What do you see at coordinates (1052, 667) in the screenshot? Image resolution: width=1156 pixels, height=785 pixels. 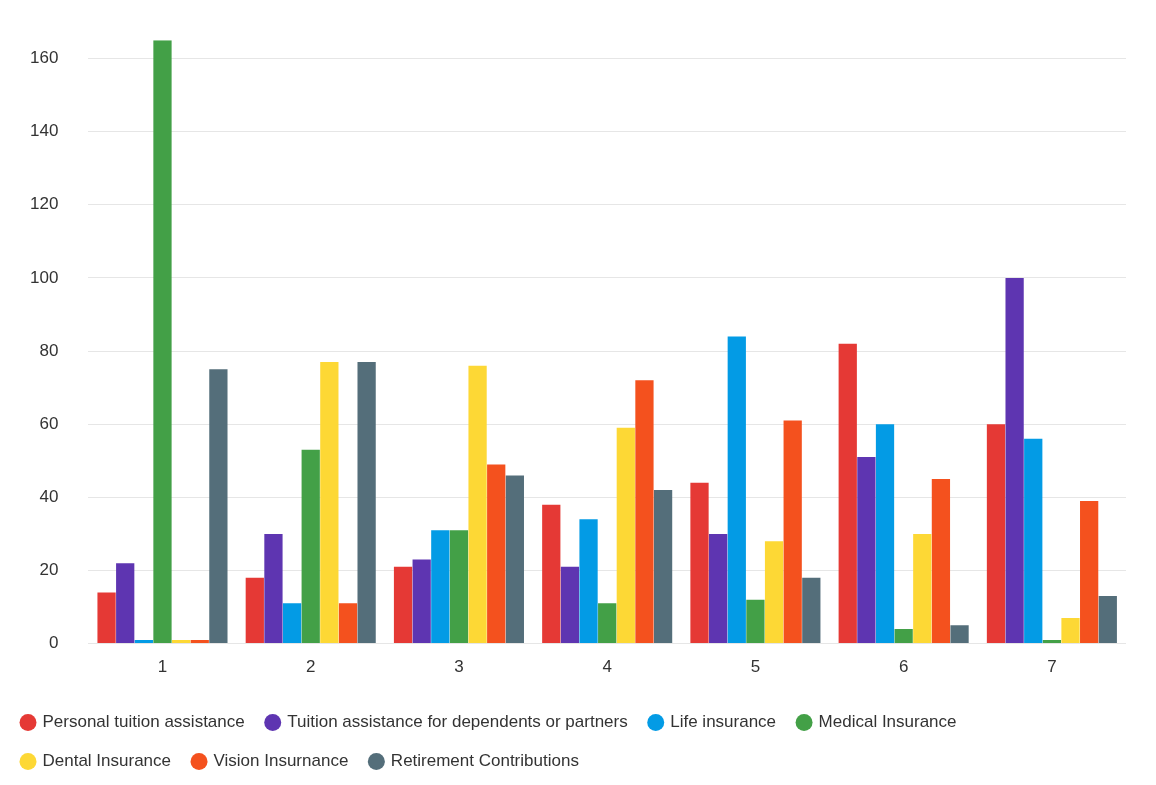 I see `x-tick-label: 7` at bounding box center [1052, 667].